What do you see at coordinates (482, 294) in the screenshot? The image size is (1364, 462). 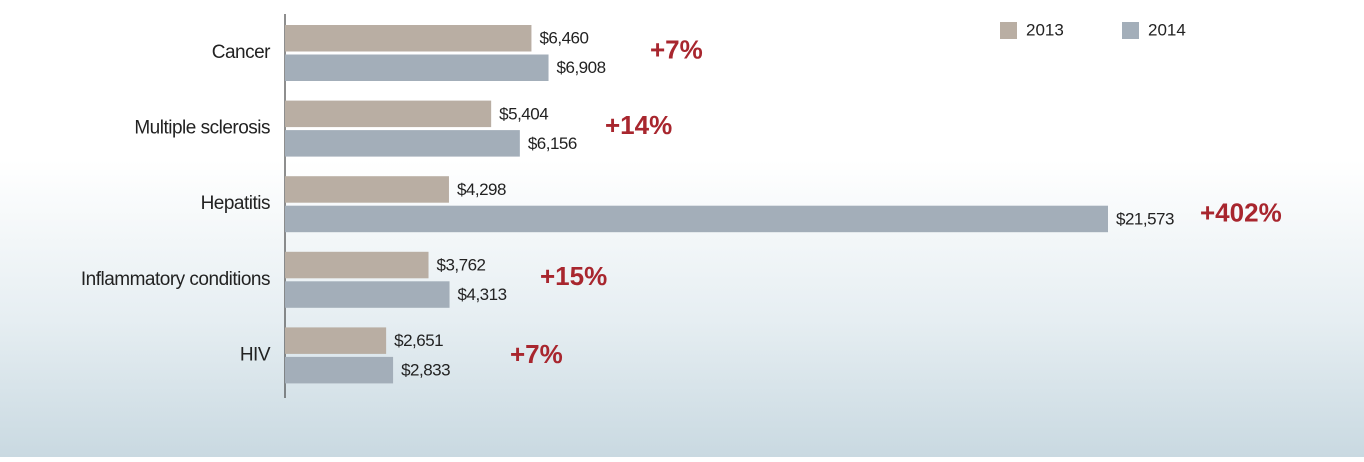 I see `value-label: $4,313` at bounding box center [482, 294].